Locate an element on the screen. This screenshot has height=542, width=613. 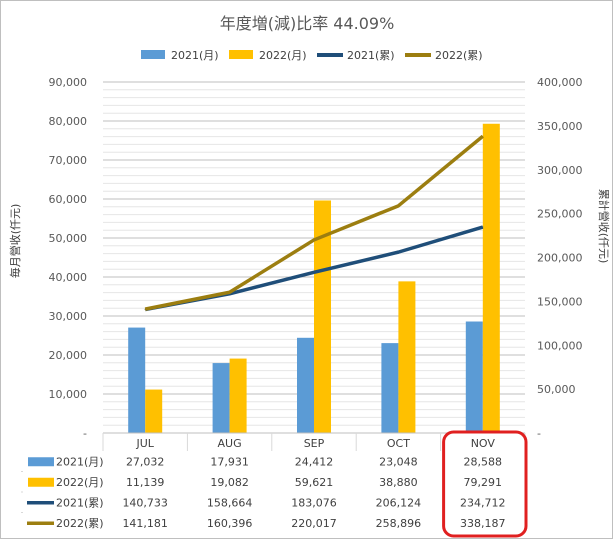
category-label: NOV is located at coordinates (483, 443).